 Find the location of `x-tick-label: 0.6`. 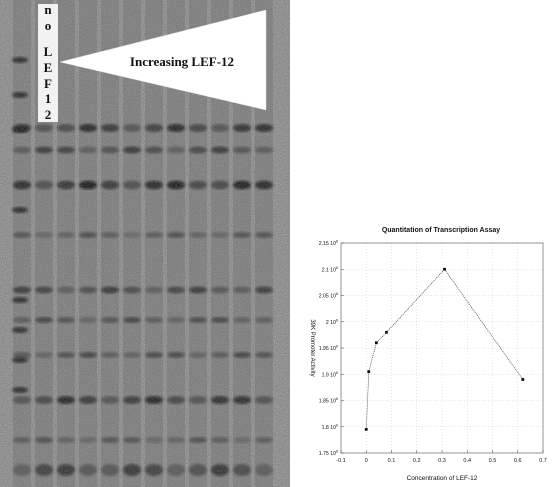

x-tick-label: 0.6 is located at coordinates (518, 461).